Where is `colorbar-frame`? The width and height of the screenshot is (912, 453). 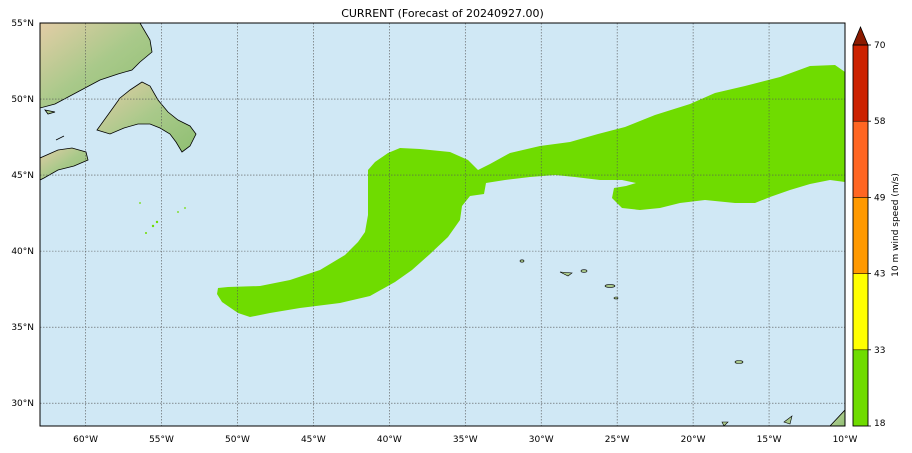 colorbar-frame is located at coordinates (860, 235).